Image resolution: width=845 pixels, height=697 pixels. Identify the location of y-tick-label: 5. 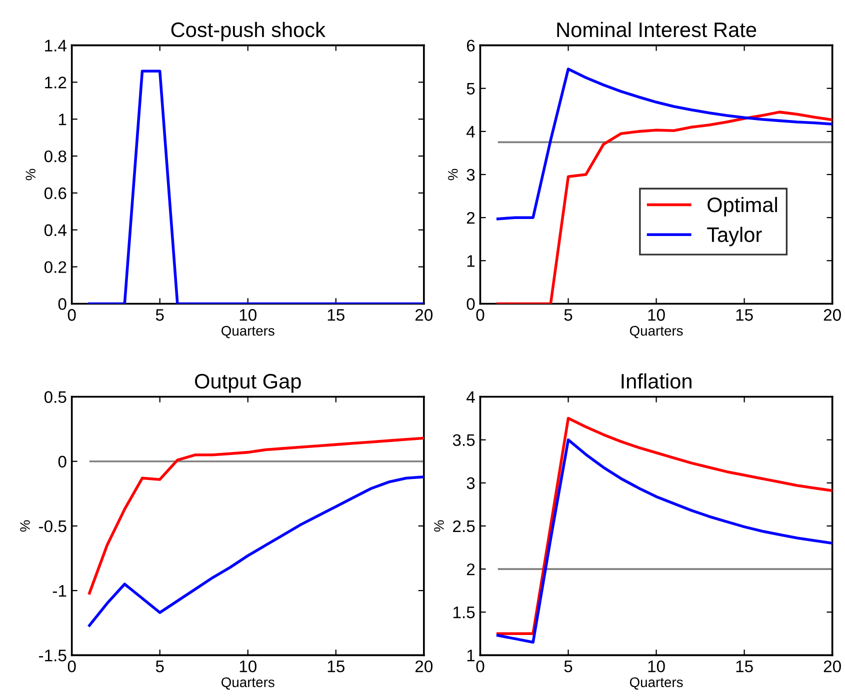
(470, 88).